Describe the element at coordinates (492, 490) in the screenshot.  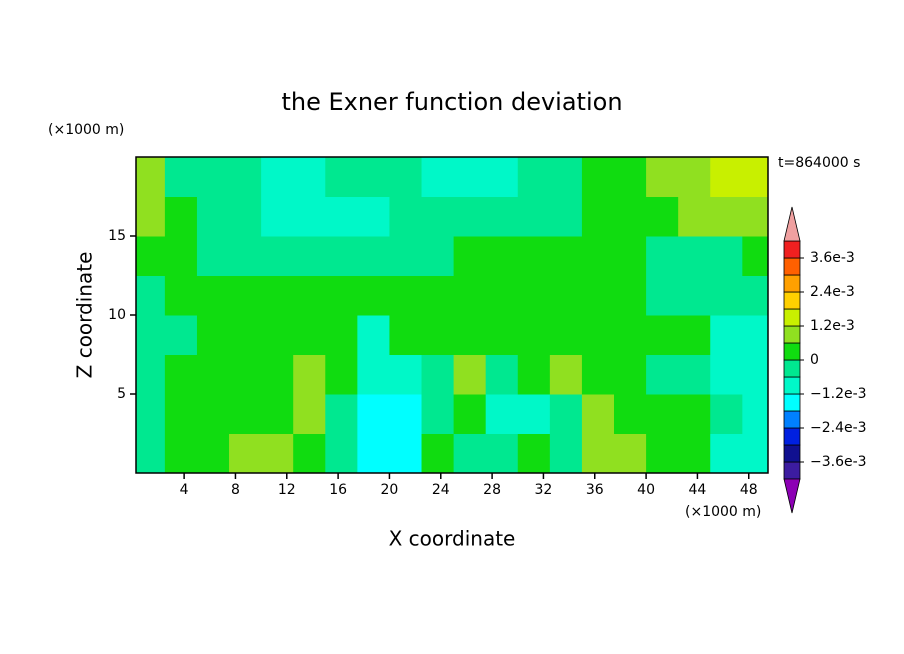
I see `x-tick-label: 28` at that location.